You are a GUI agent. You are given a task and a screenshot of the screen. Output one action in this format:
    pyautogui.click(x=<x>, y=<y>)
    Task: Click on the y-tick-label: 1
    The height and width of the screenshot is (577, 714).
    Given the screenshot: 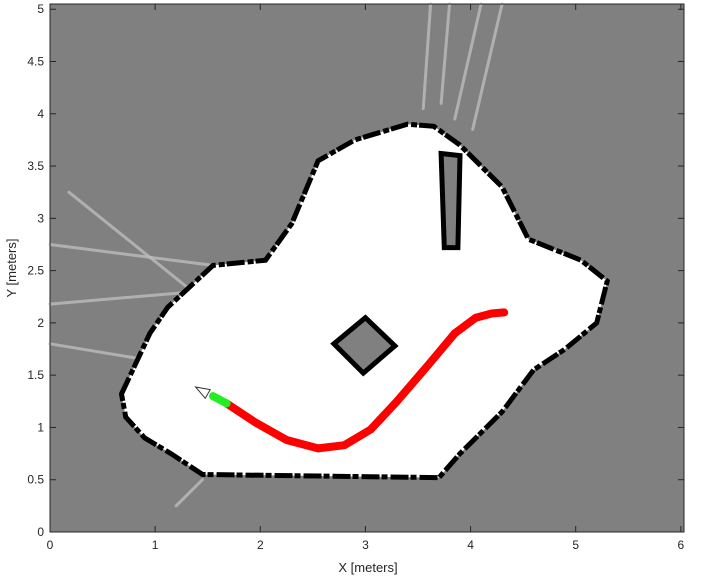 What is the action you would take?
    pyautogui.click(x=40, y=427)
    